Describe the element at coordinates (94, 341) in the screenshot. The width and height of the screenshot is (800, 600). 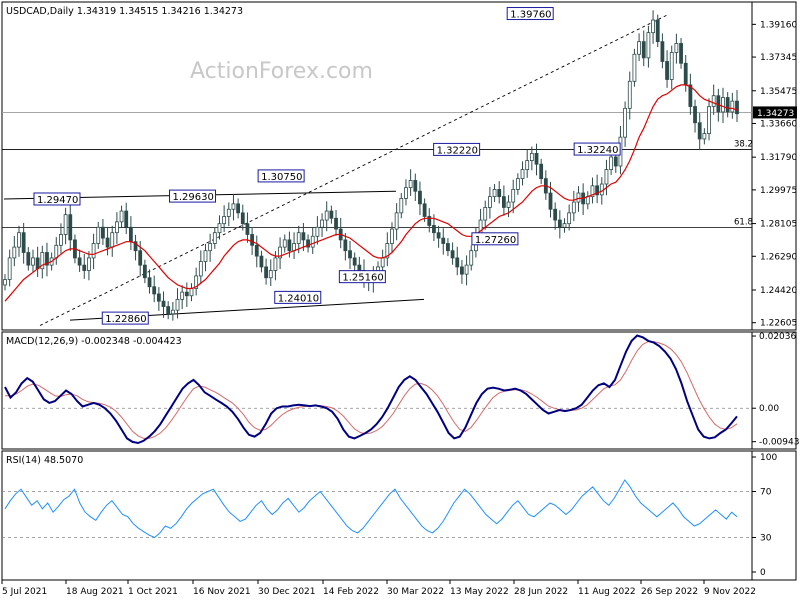
I see `macd-header: MACD(12,26,9) -0.002348 -0.004423` at that location.